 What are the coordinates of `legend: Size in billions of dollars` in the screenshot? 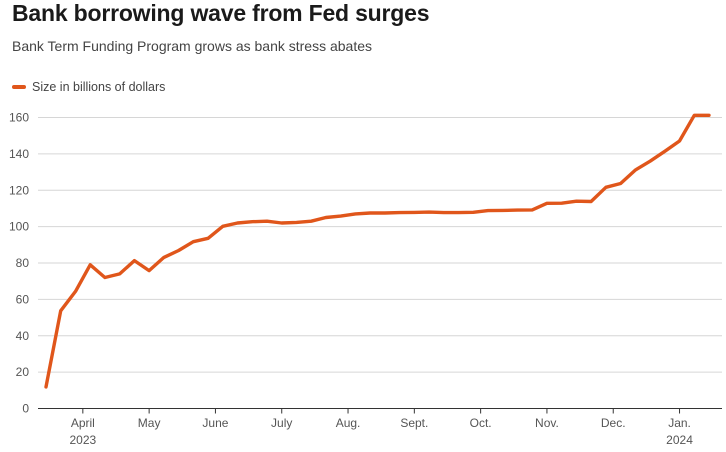 It's located at (88, 87).